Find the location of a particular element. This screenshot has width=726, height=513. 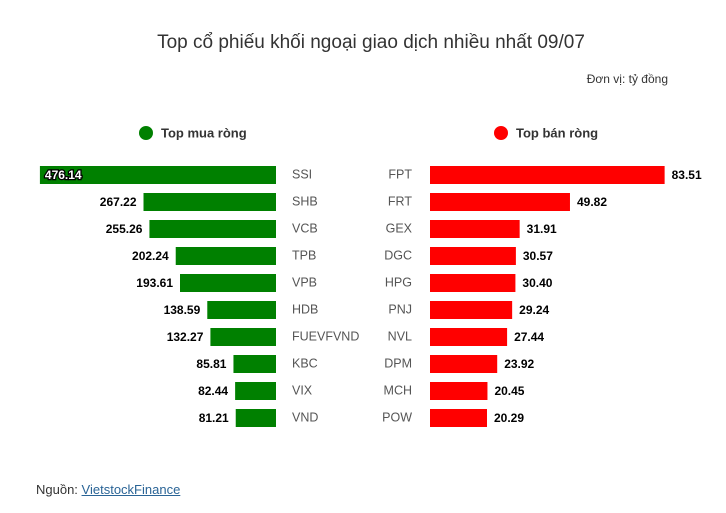

value-label: 20.45 is located at coordinates (509, 391).